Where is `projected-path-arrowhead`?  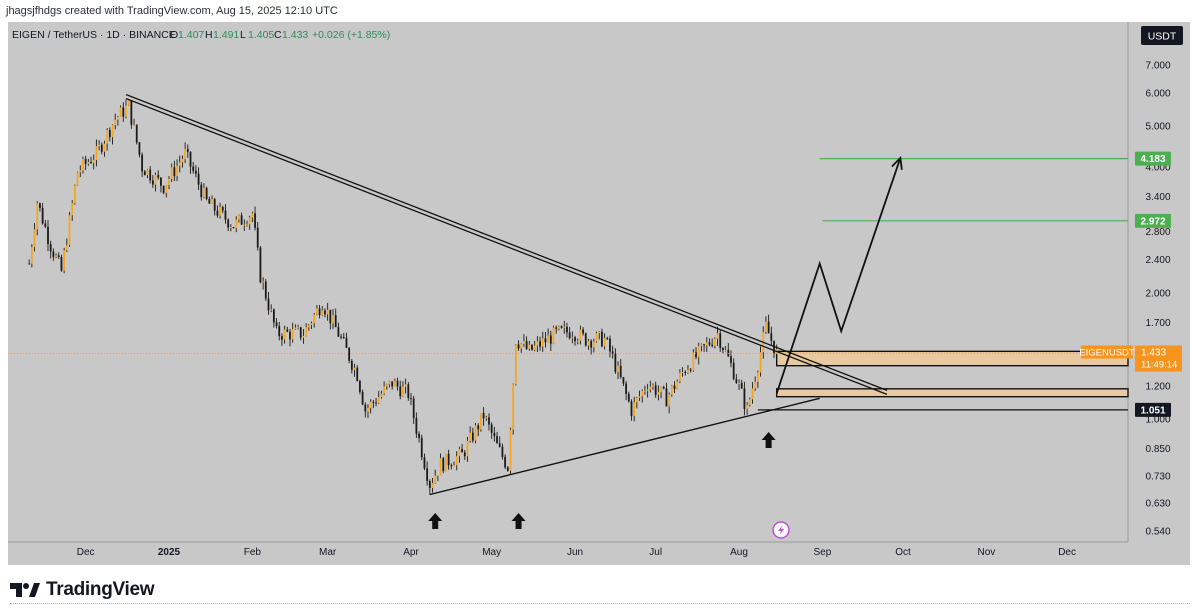 projected-path-arrowhead is located at coordinates (897, 162).